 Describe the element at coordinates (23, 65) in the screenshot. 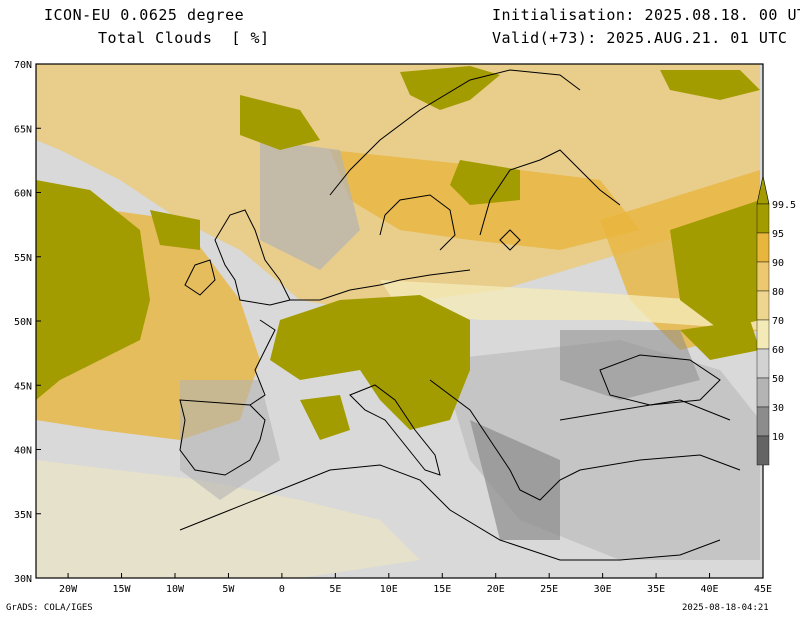

I see `lat-label: 70N` at that location.